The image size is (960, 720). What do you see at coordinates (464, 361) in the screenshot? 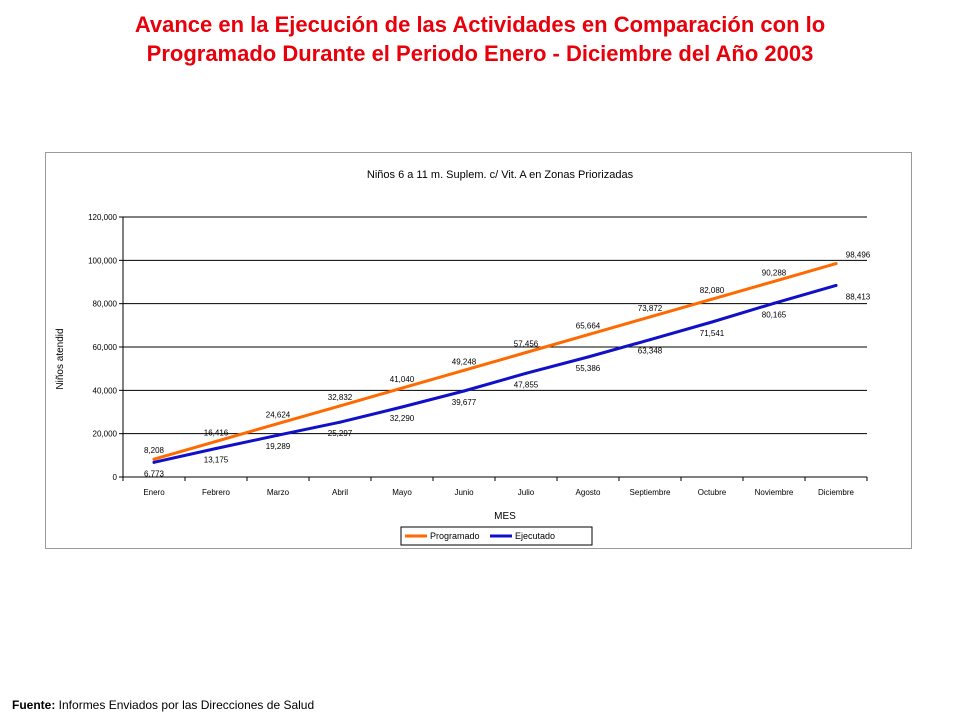
I see `data-label: 49,248` at bounding box center [464, 361].